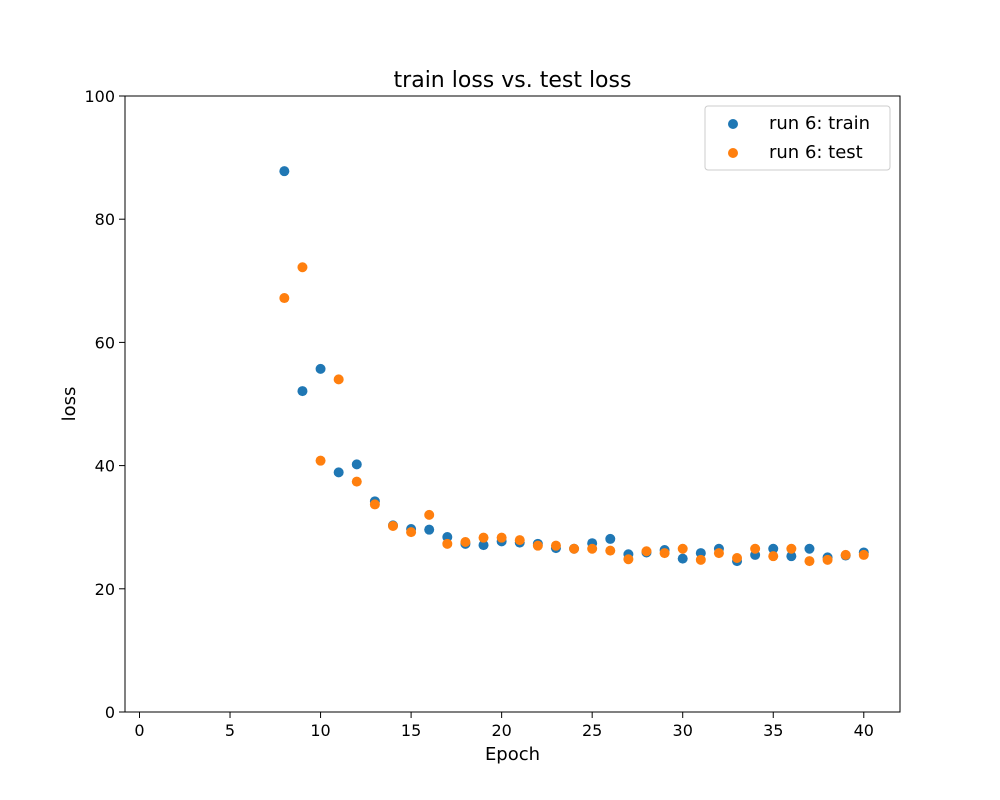 The image size is (1000, 800). I want to click on y-tick-label: 0, so click(110, 712).